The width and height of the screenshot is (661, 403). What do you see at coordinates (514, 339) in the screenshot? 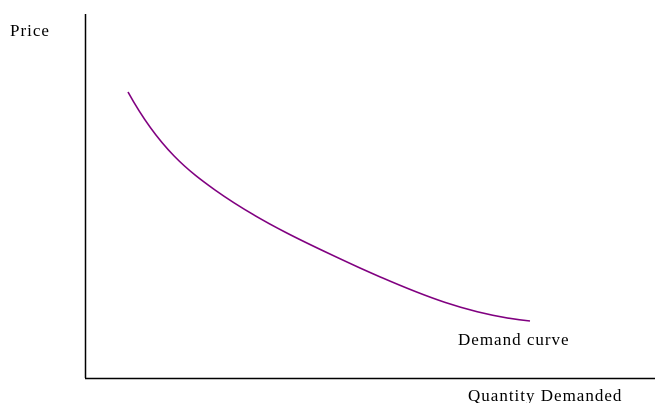
I see `curve-label: Demand curve` at bounding box center [514, 339].